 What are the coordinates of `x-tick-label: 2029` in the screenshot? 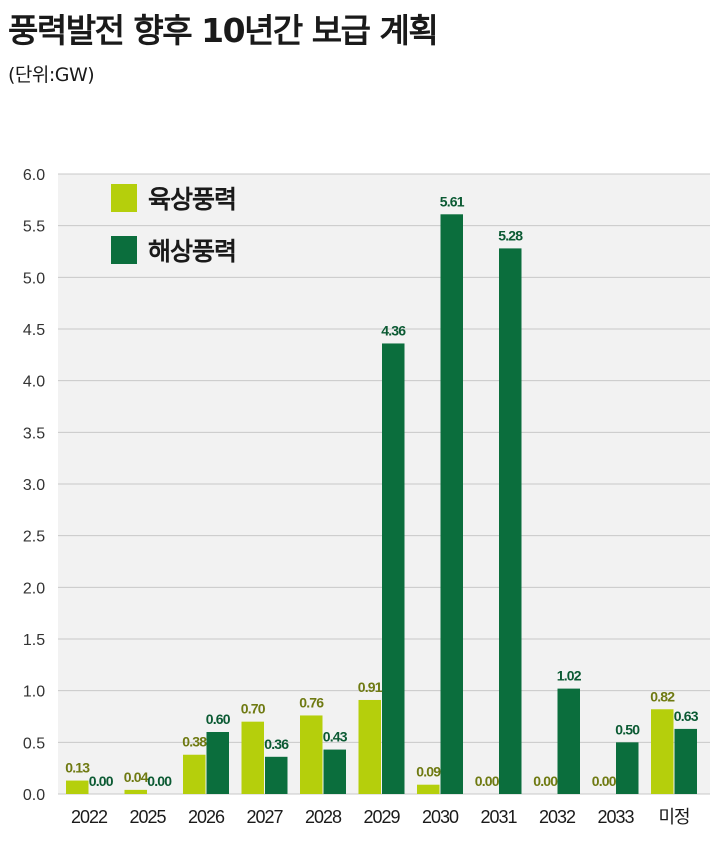 It's located at (381, 817).